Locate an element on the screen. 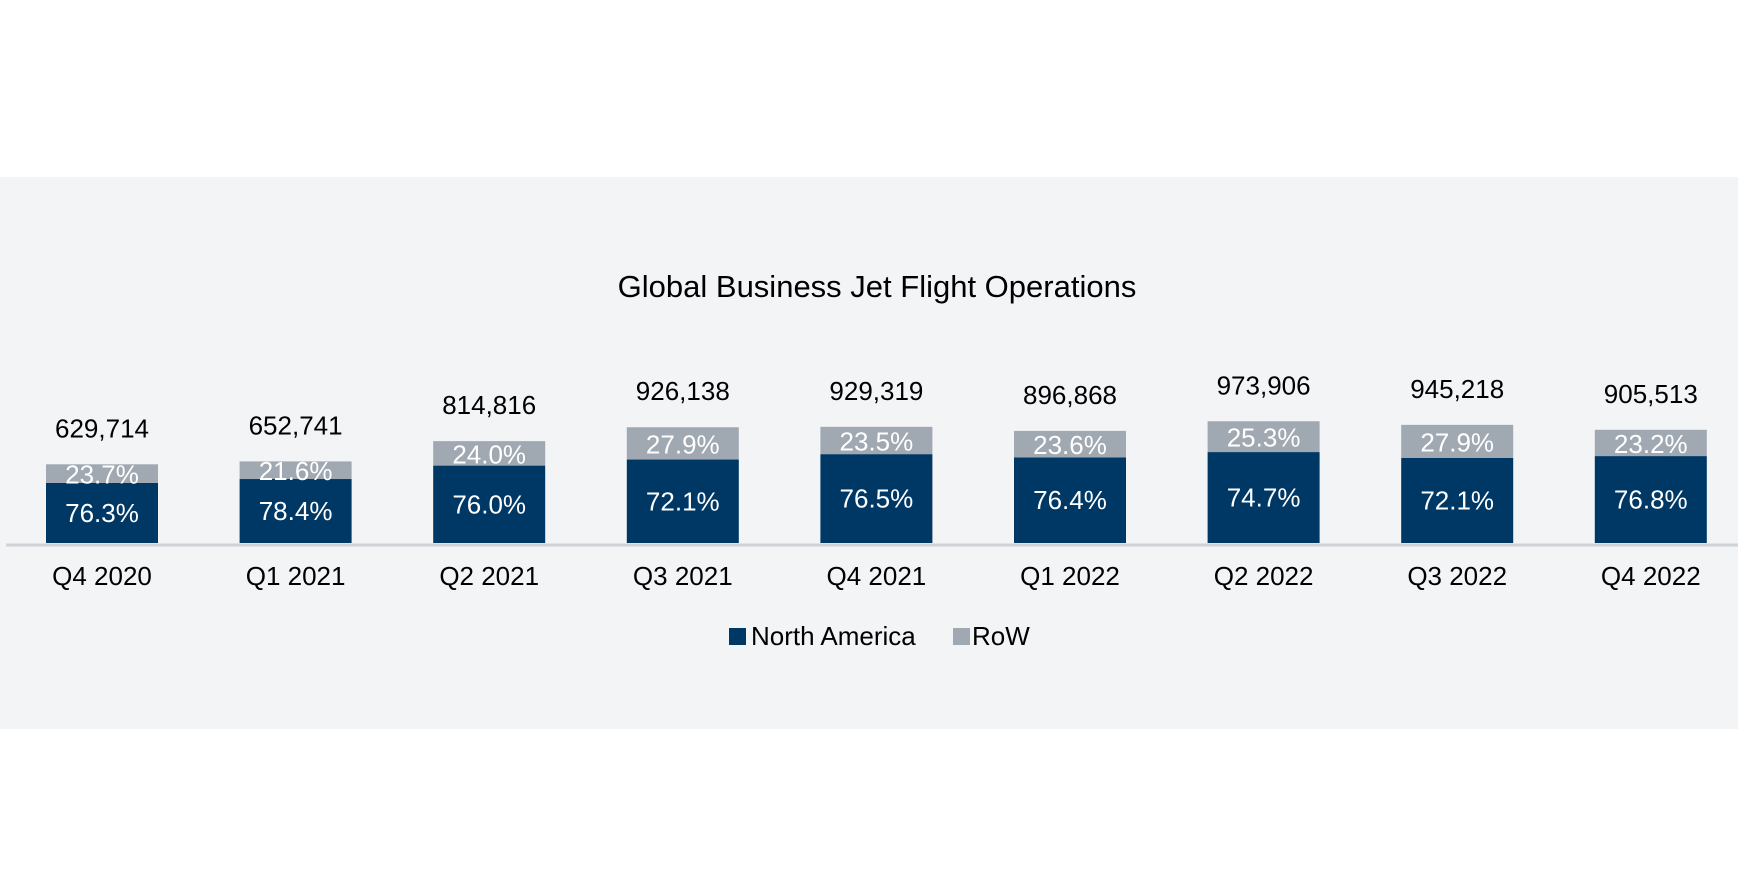 The width and height of the screenshot is (1738, 869). legend: North America RoW is located at coordinates (879, 636).